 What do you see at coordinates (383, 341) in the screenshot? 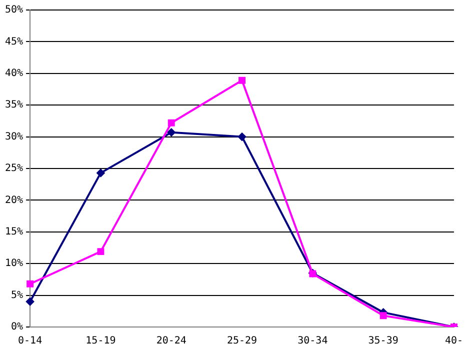
I see `x-tick-label: 35-39` at bounding box center [383, 341].